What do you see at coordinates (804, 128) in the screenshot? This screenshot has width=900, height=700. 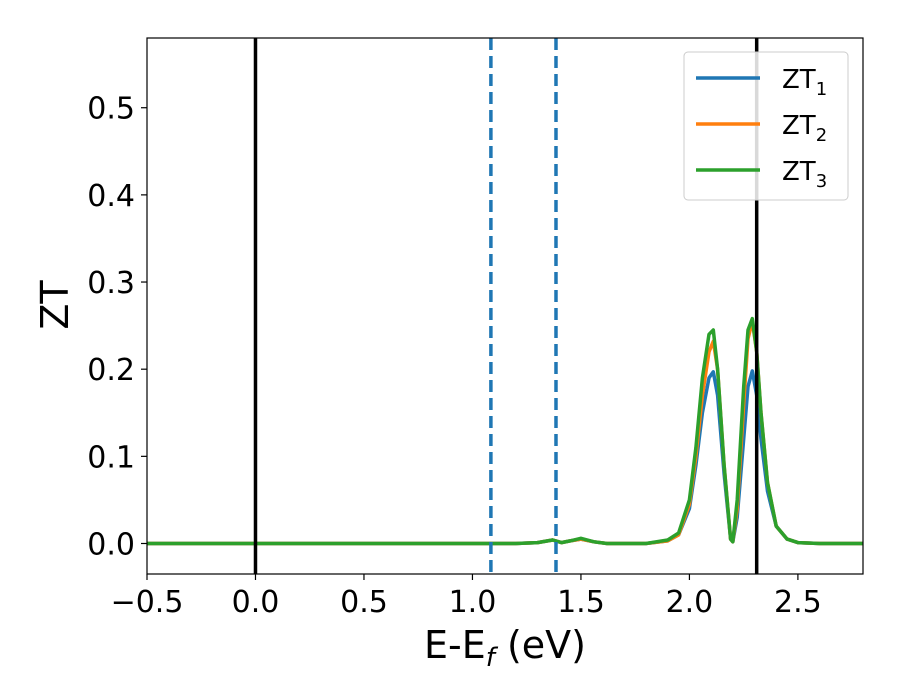 I see `legend-label-2: ZT2` at bounding box center [804, 128].